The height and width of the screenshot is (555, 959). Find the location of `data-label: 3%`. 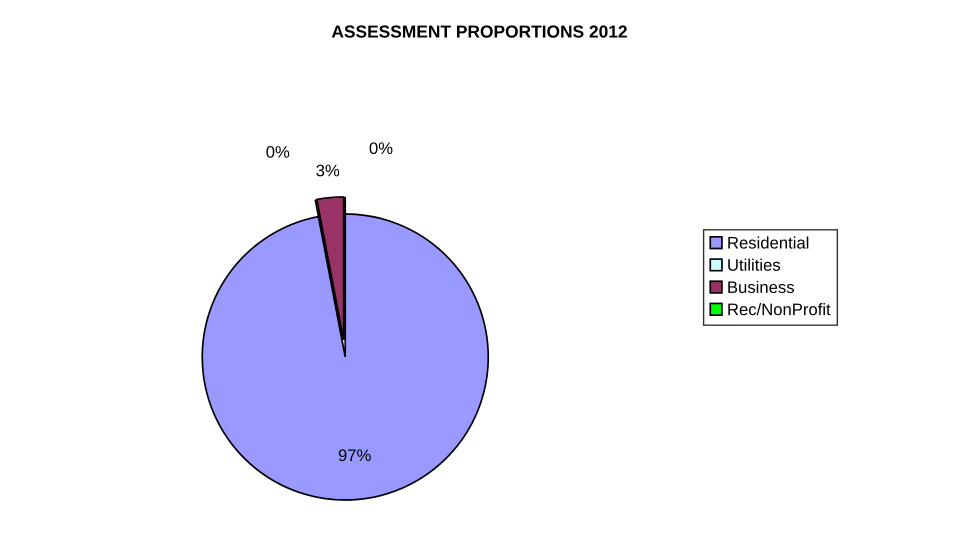

data-label: 3% is located at coordinates (328, 170).